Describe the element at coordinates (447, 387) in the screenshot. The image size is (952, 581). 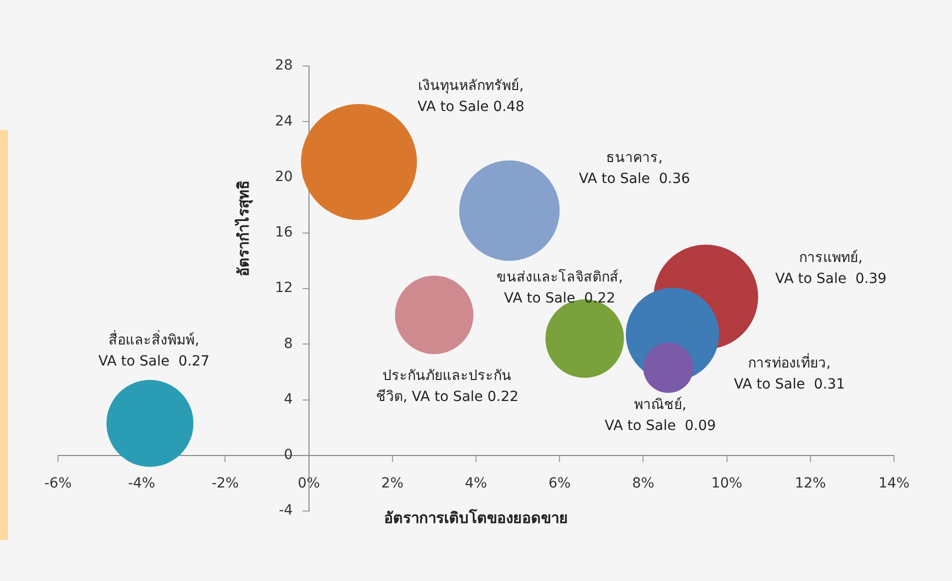
I see `annotation: ประกันภัยและประกัน ชีวิต, VA to Sale 0.22` at that location.